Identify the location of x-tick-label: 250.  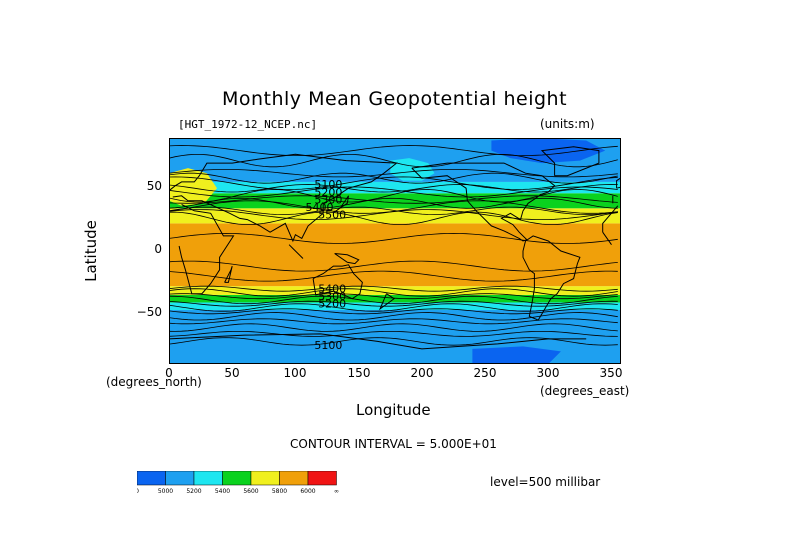
(485, 373).